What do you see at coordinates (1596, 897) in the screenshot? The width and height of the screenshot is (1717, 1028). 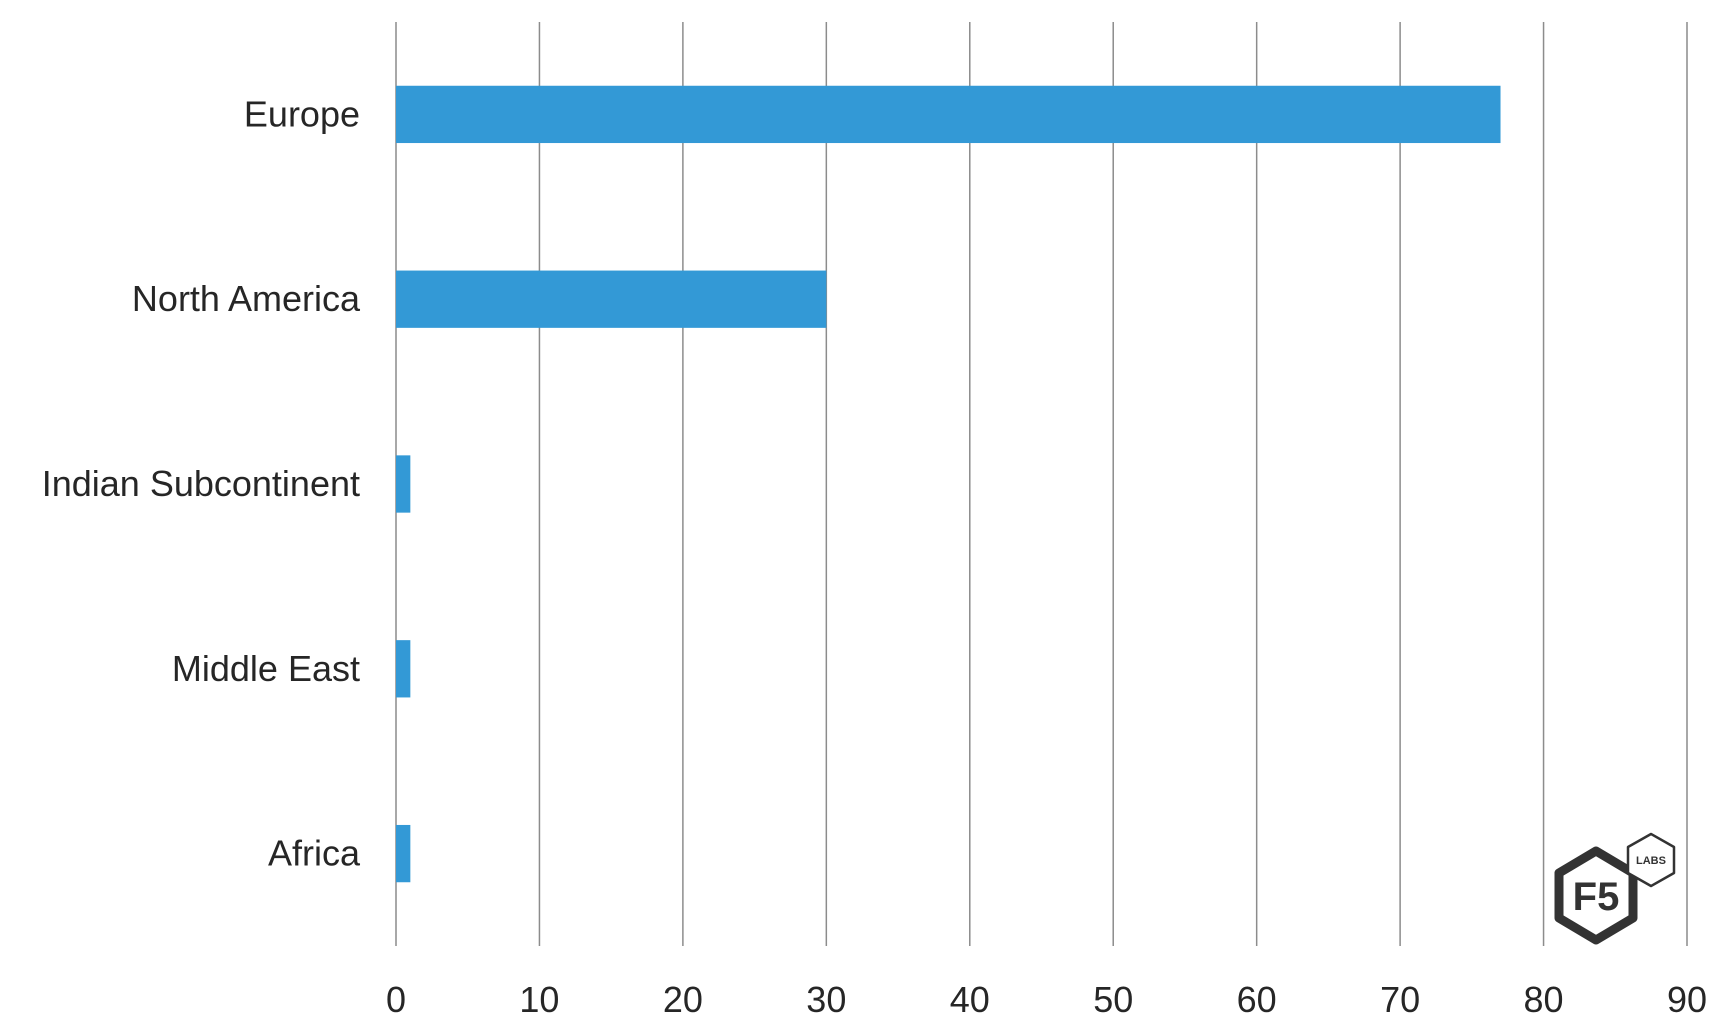 I see `f5-logo-text: F5` at bounding box center [1596, 897].